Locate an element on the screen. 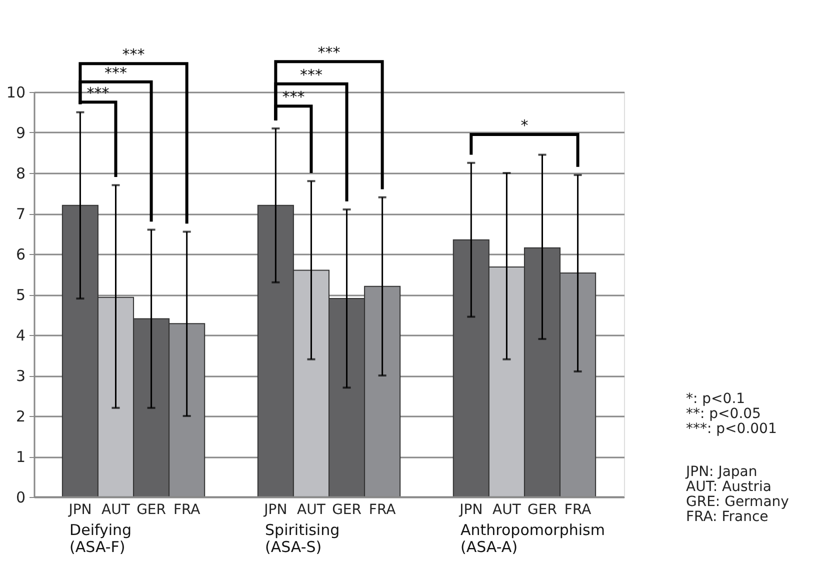 This screenshot has height=569, width=838. text: FRA: France is located at coordinates (727, 517).